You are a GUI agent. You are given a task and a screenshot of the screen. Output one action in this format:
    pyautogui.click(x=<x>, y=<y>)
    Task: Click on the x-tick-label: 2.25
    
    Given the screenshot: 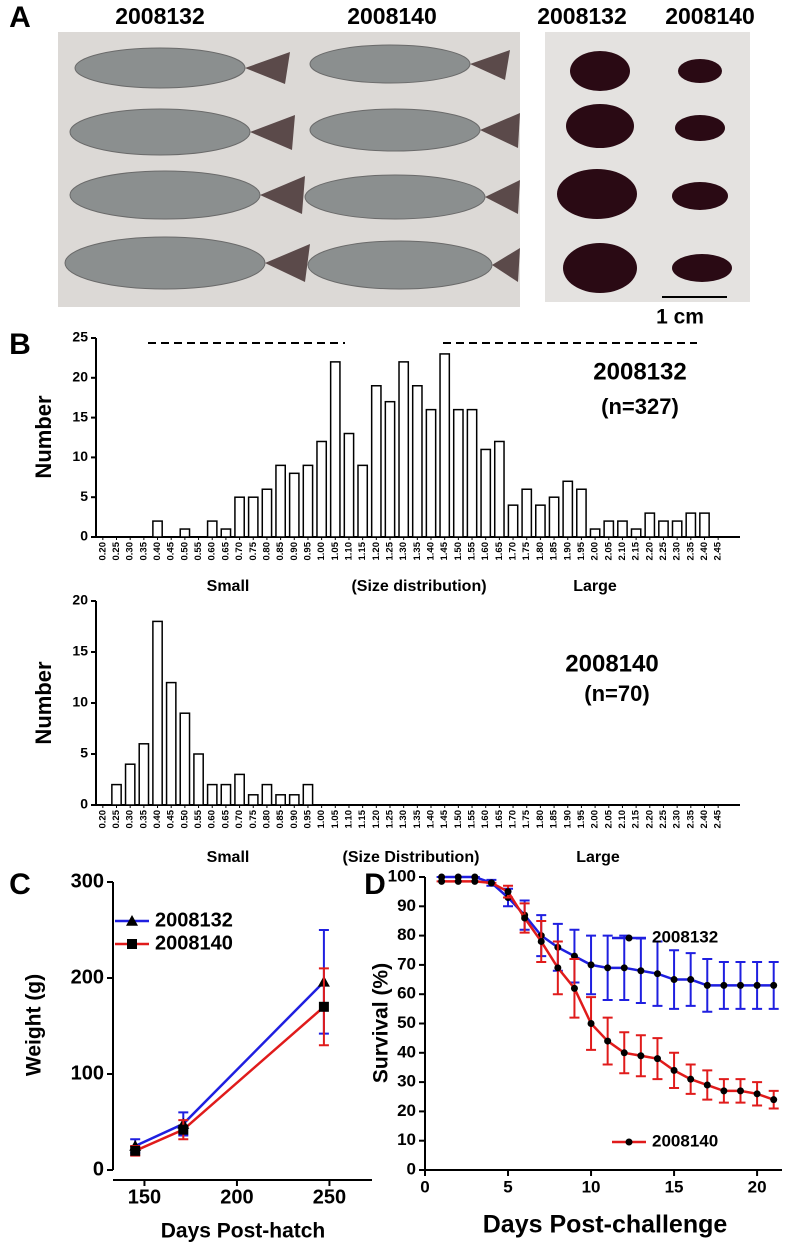 What is the action you would take?
    pyautogui.click(x=663, y=818)
    